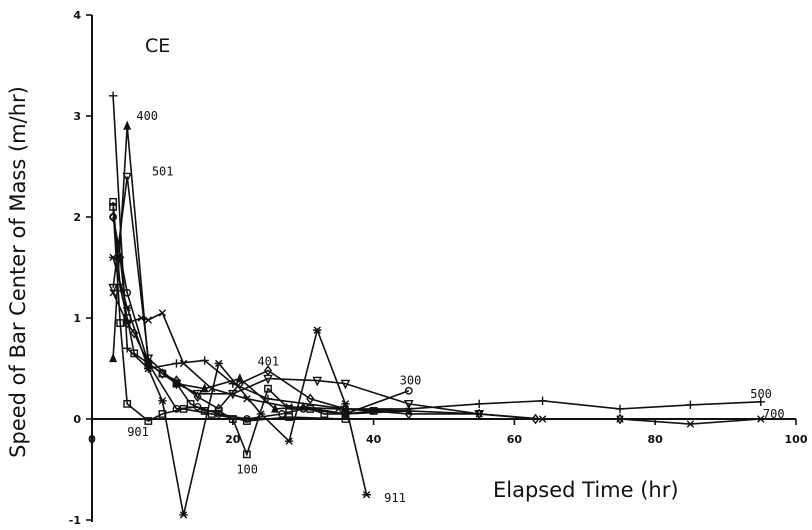 The image size is (812, 530). Describe the element at coordinates (774, 414) in the screenshot. I see `series-label: 700` at that location.